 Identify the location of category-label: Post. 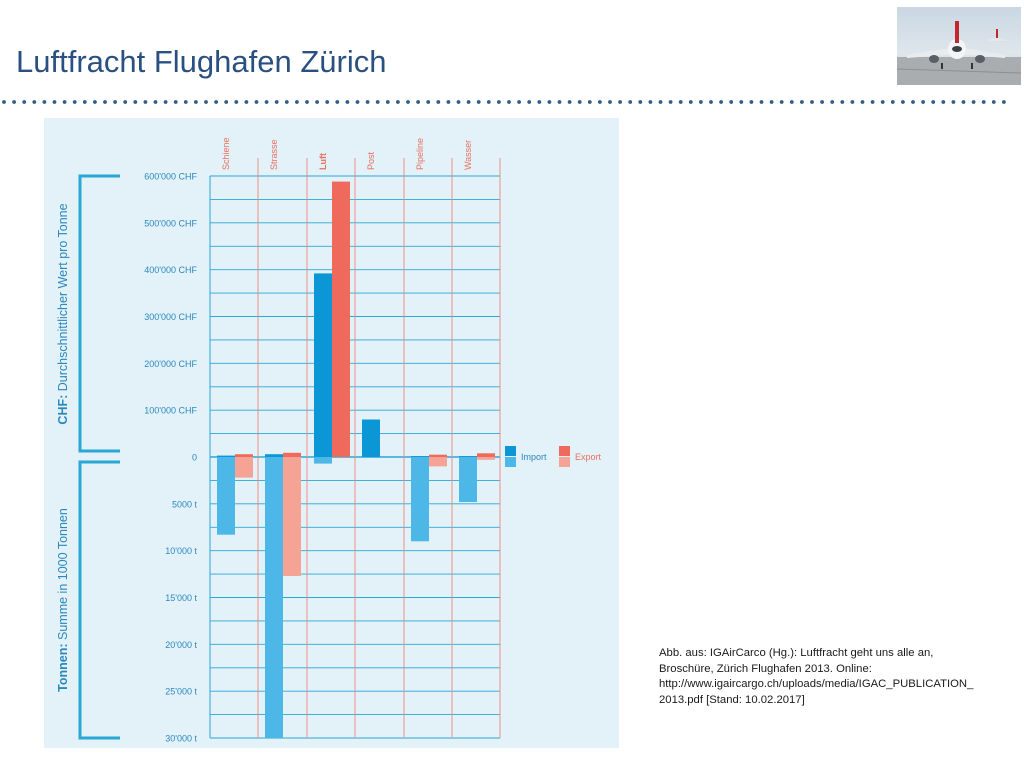
(371, 160).